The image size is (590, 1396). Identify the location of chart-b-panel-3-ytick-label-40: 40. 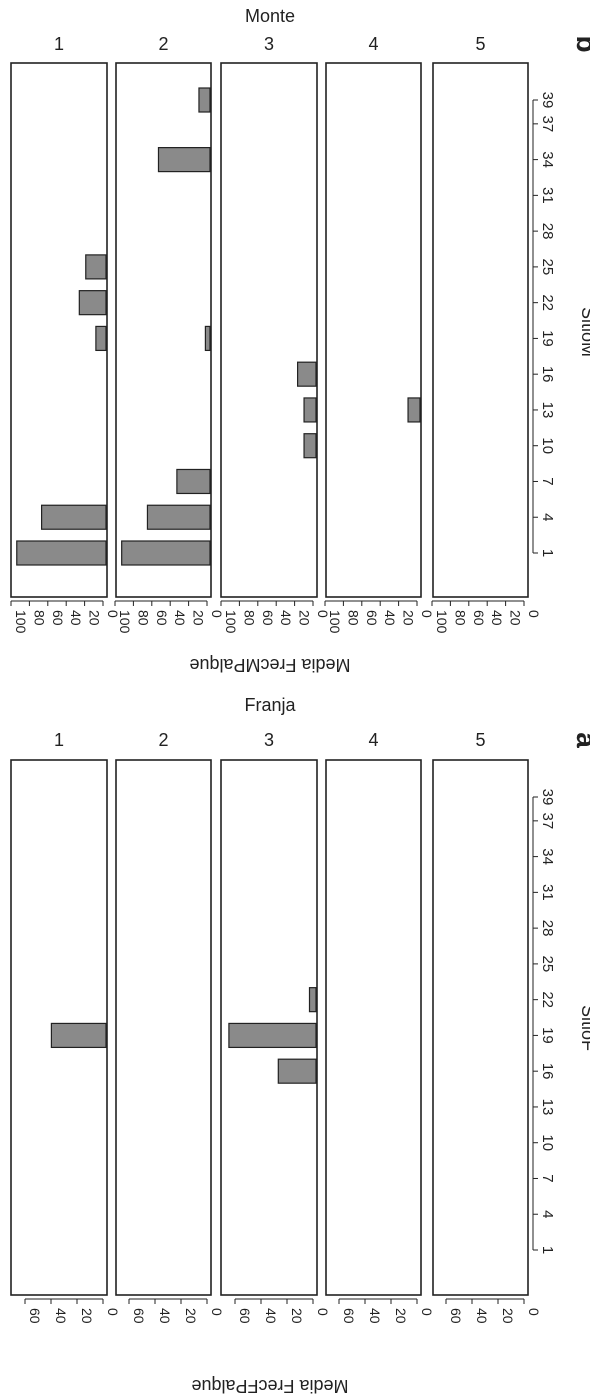
(286, 618).